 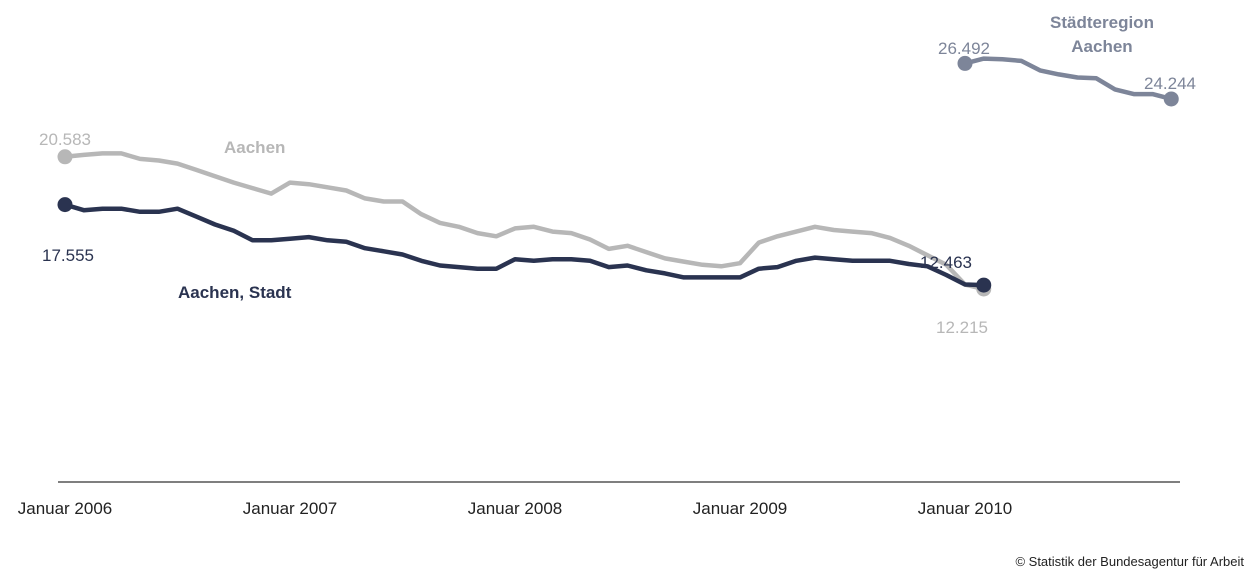 I want to click on series-line-städteregion-aachen, so click(x=1068, y=79).